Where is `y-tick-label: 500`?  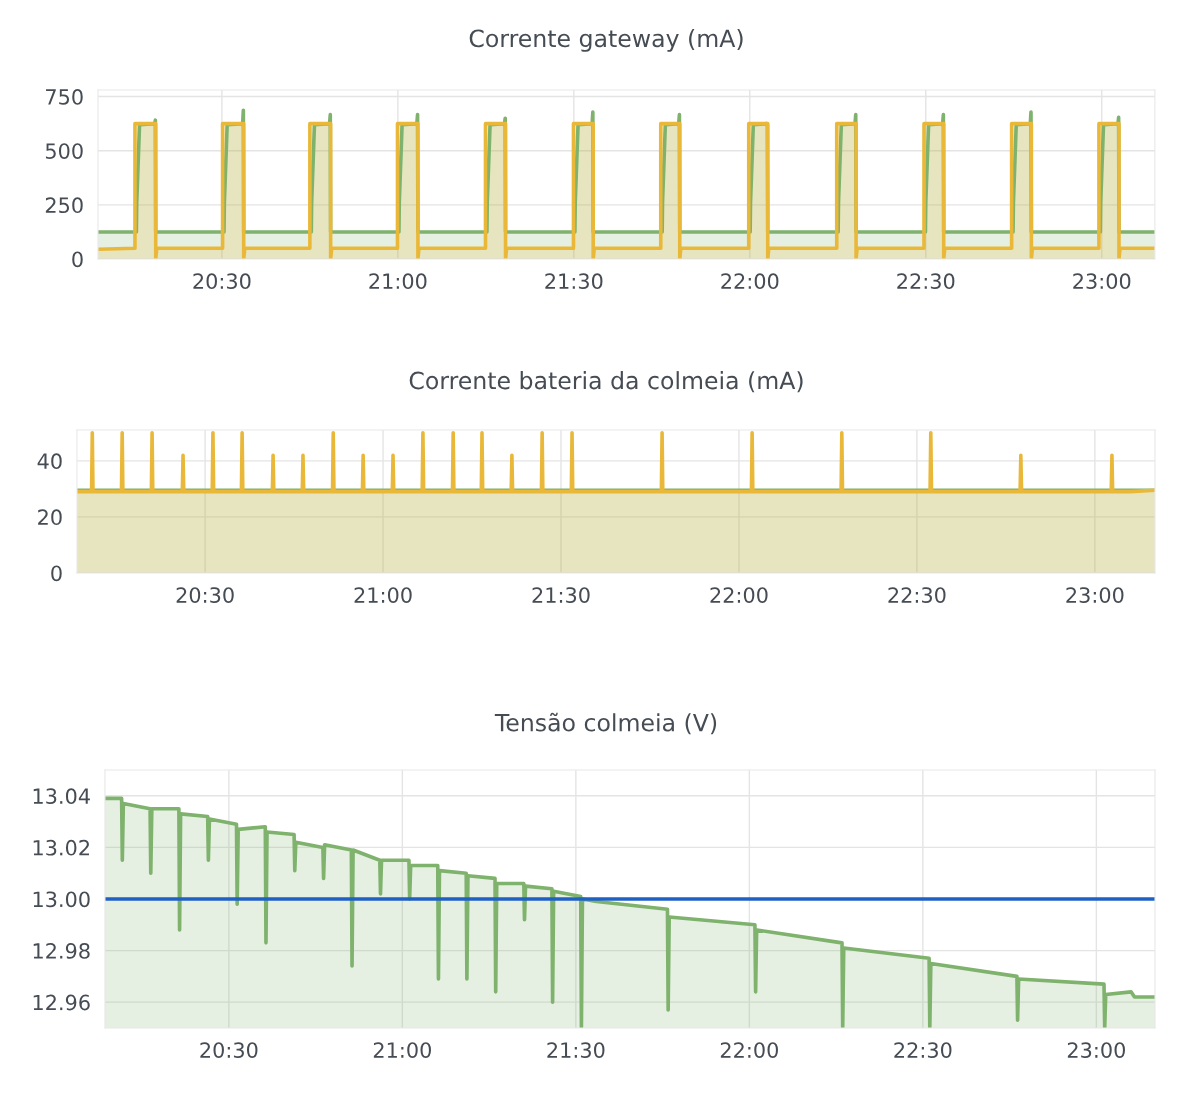
y-tick-label: 500 is located at coordinates (64, 151).